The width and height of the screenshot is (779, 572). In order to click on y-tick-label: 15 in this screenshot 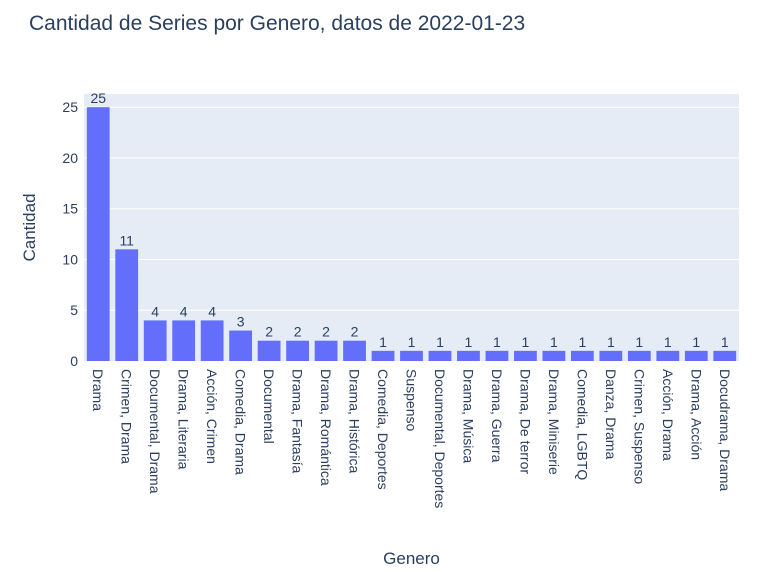, I will do `click(70, 209)`.